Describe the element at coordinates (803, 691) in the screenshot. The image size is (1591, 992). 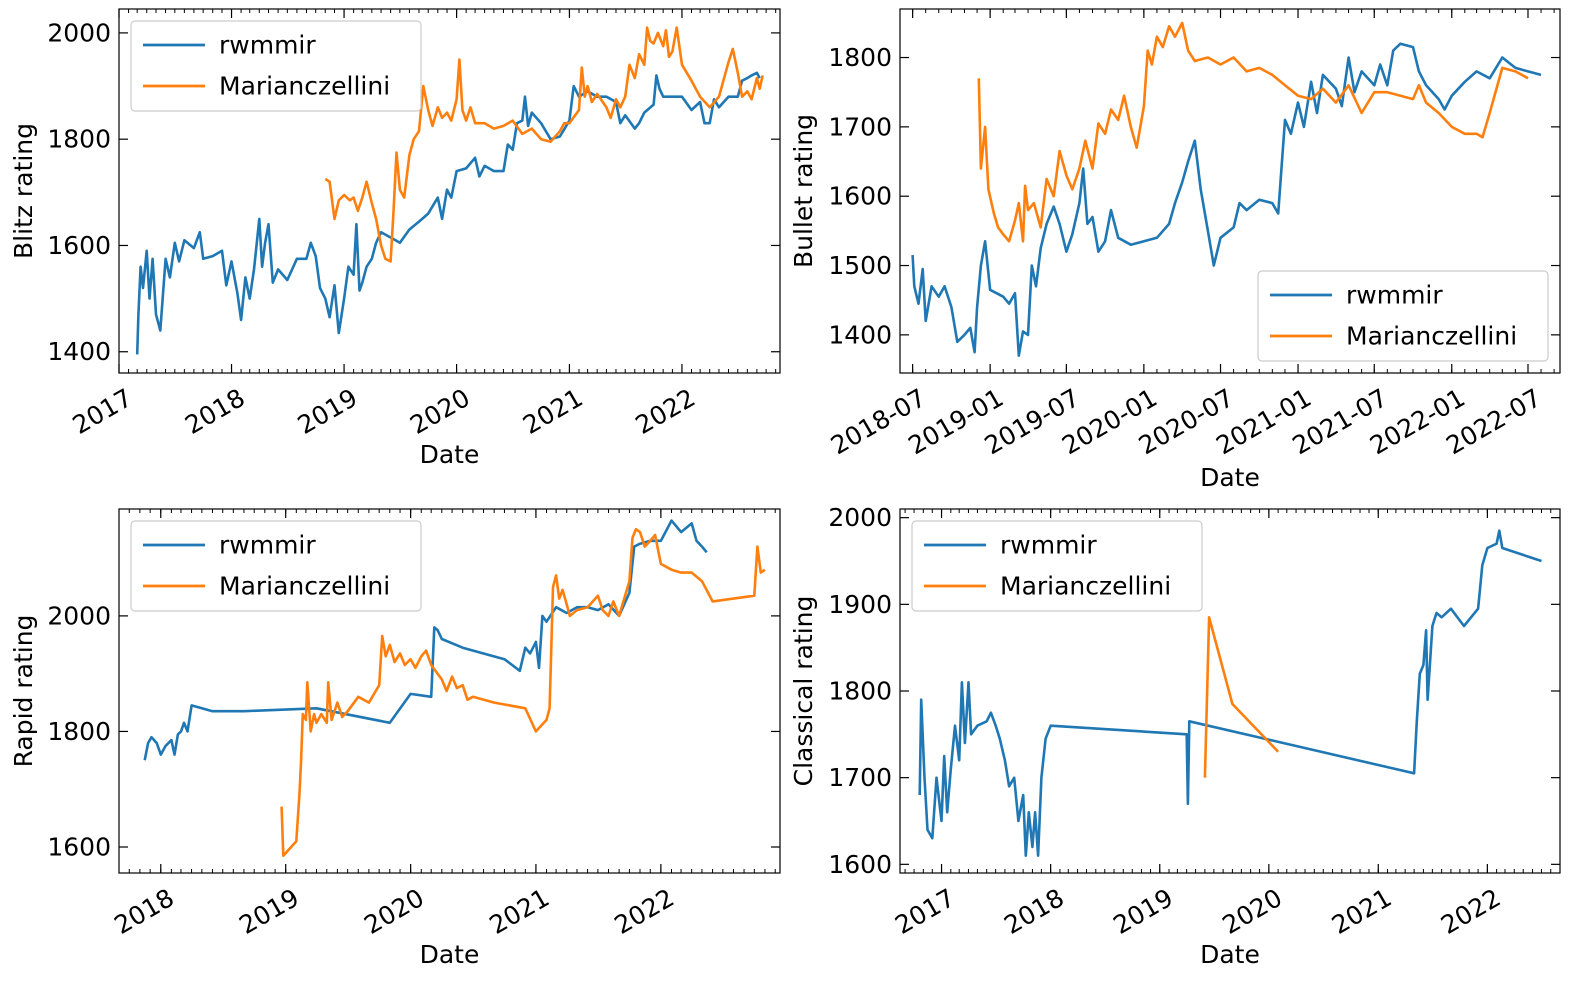
I see `y-axis-label: Classical rating` at that location.